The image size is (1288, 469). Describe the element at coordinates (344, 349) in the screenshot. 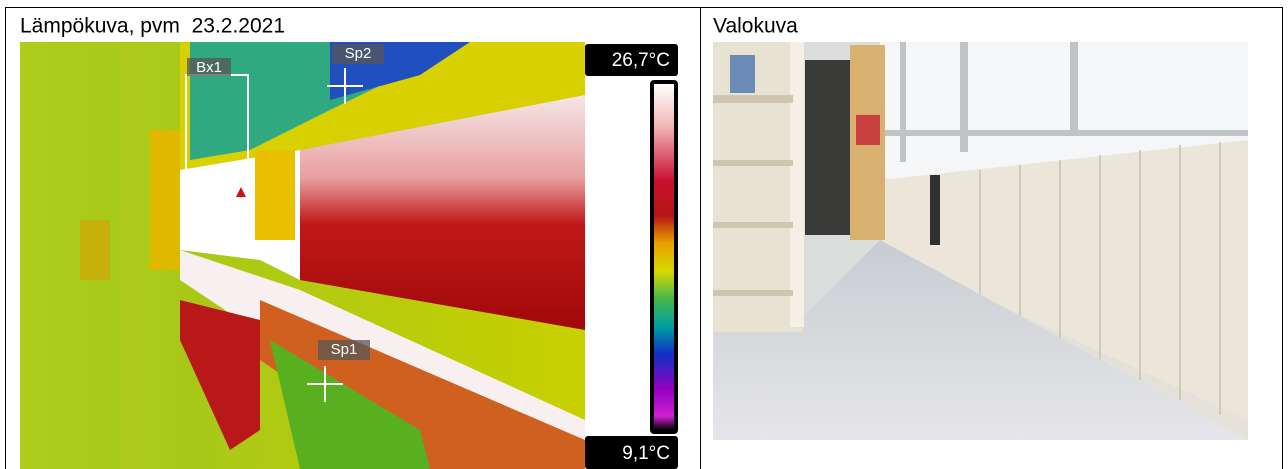

I see `marker-label: Sp1` at that location.